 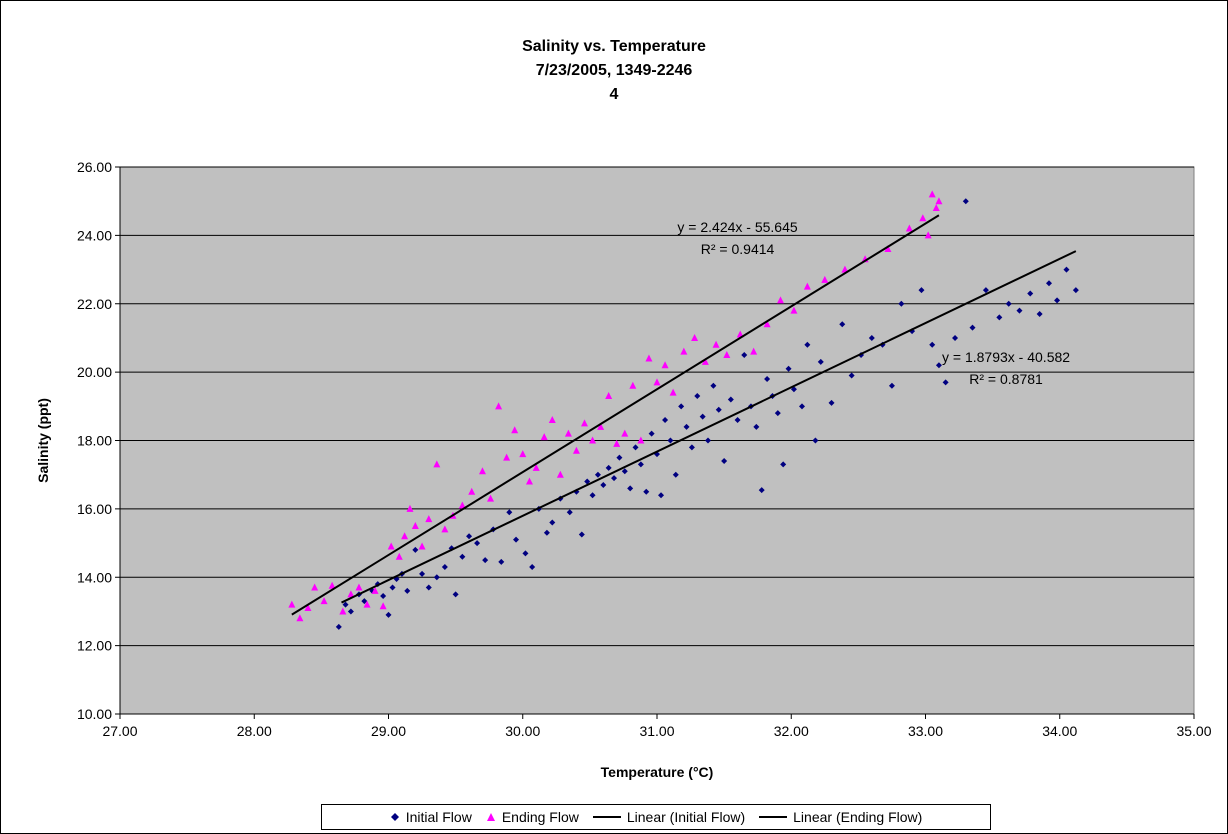 I want to click on y-tick-label: 10.00, so click(x=94, y=714).